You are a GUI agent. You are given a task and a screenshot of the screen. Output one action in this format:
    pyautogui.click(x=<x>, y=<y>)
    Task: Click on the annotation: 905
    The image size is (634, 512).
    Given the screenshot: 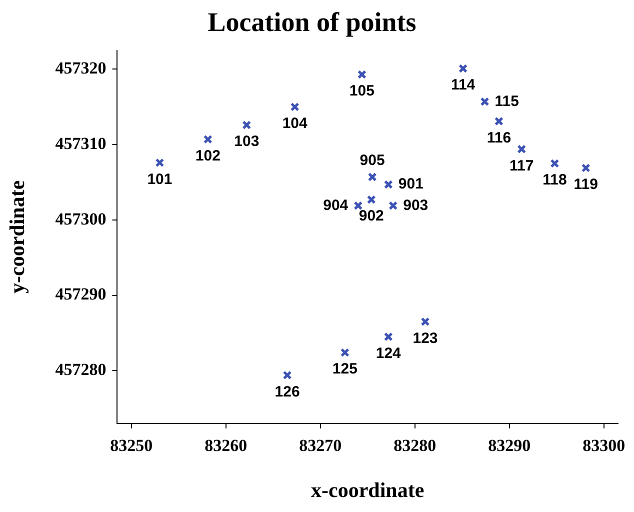 What is the action you would take?
    pyautogui.click(x=372, y=161)
    